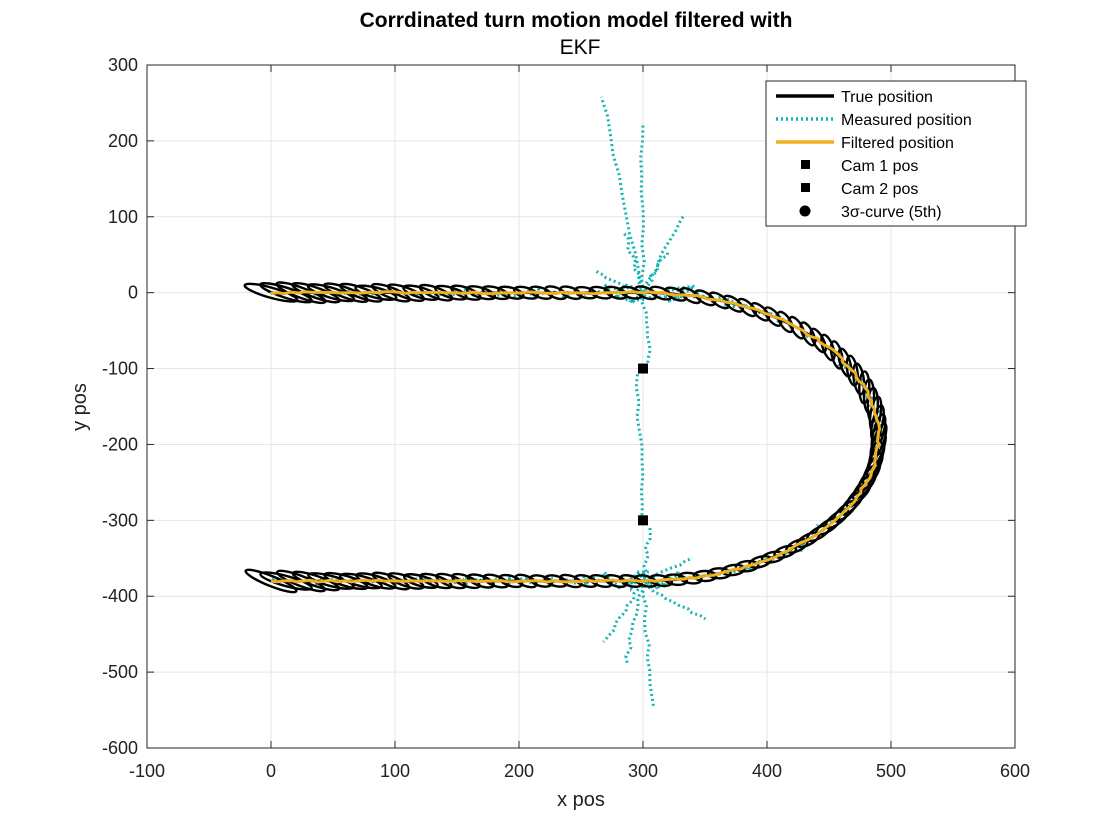  I want to click on legend-item: Cam 2 pos, so click(859, 189).